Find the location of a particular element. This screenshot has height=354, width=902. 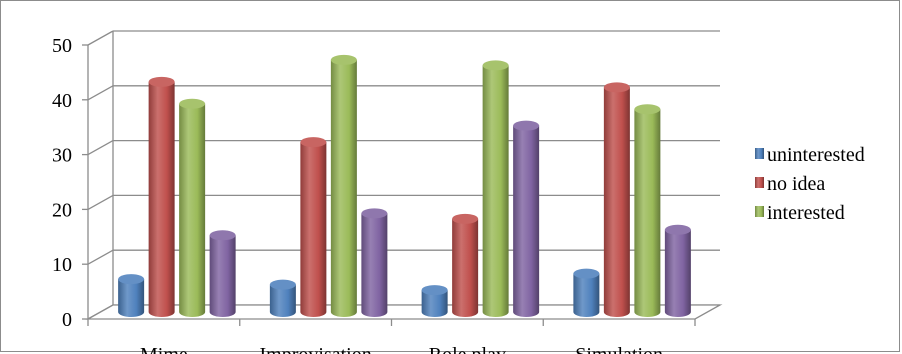

legend-label: no idea is located at coordinates (796, 184).